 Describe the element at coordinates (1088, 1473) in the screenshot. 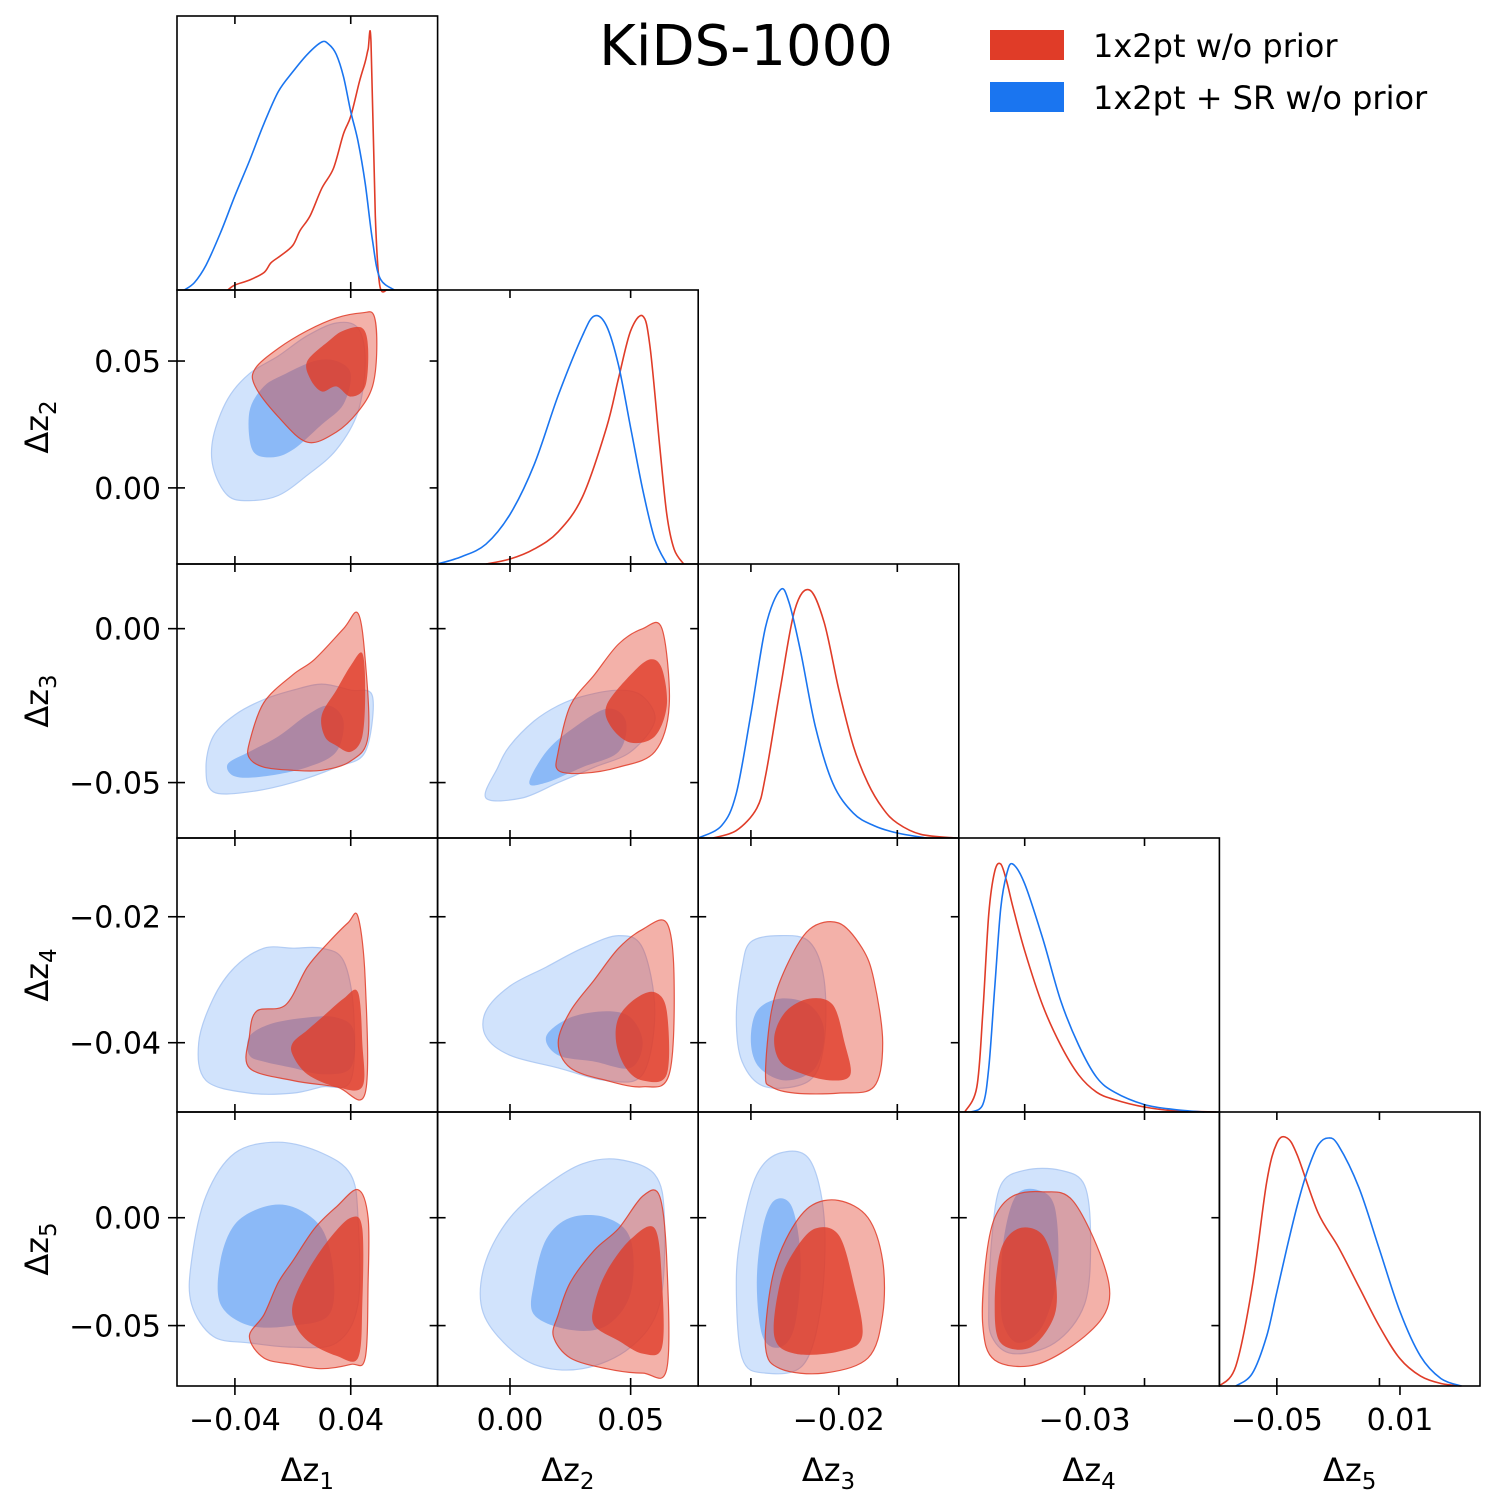

I see `x-axis-label-4: Δz4` at that location.